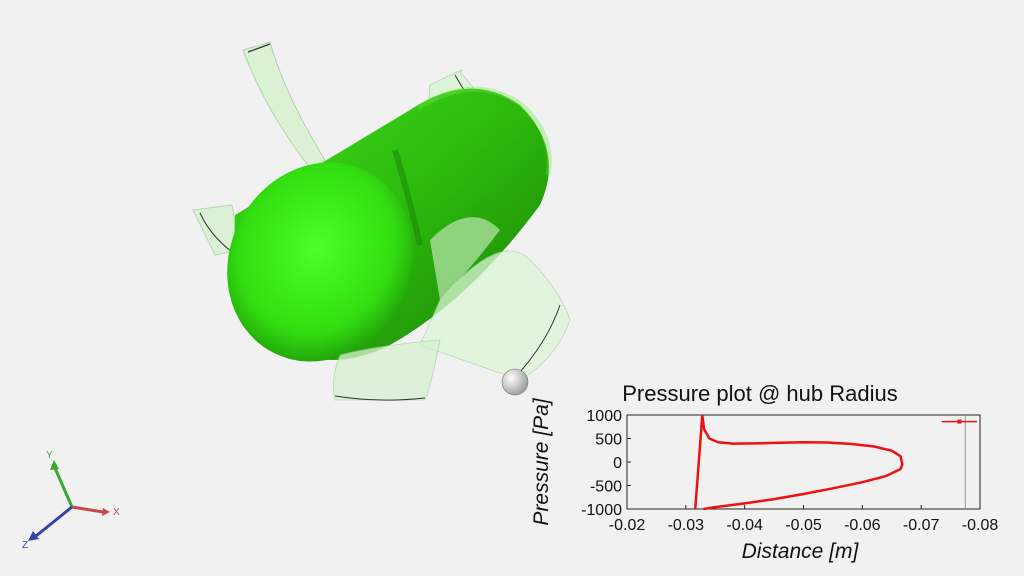 This screenshot has width=1024, height=576. Describe the element at coordinates (54, 521) in the screenshot. I see `z-axis-line` at that location.